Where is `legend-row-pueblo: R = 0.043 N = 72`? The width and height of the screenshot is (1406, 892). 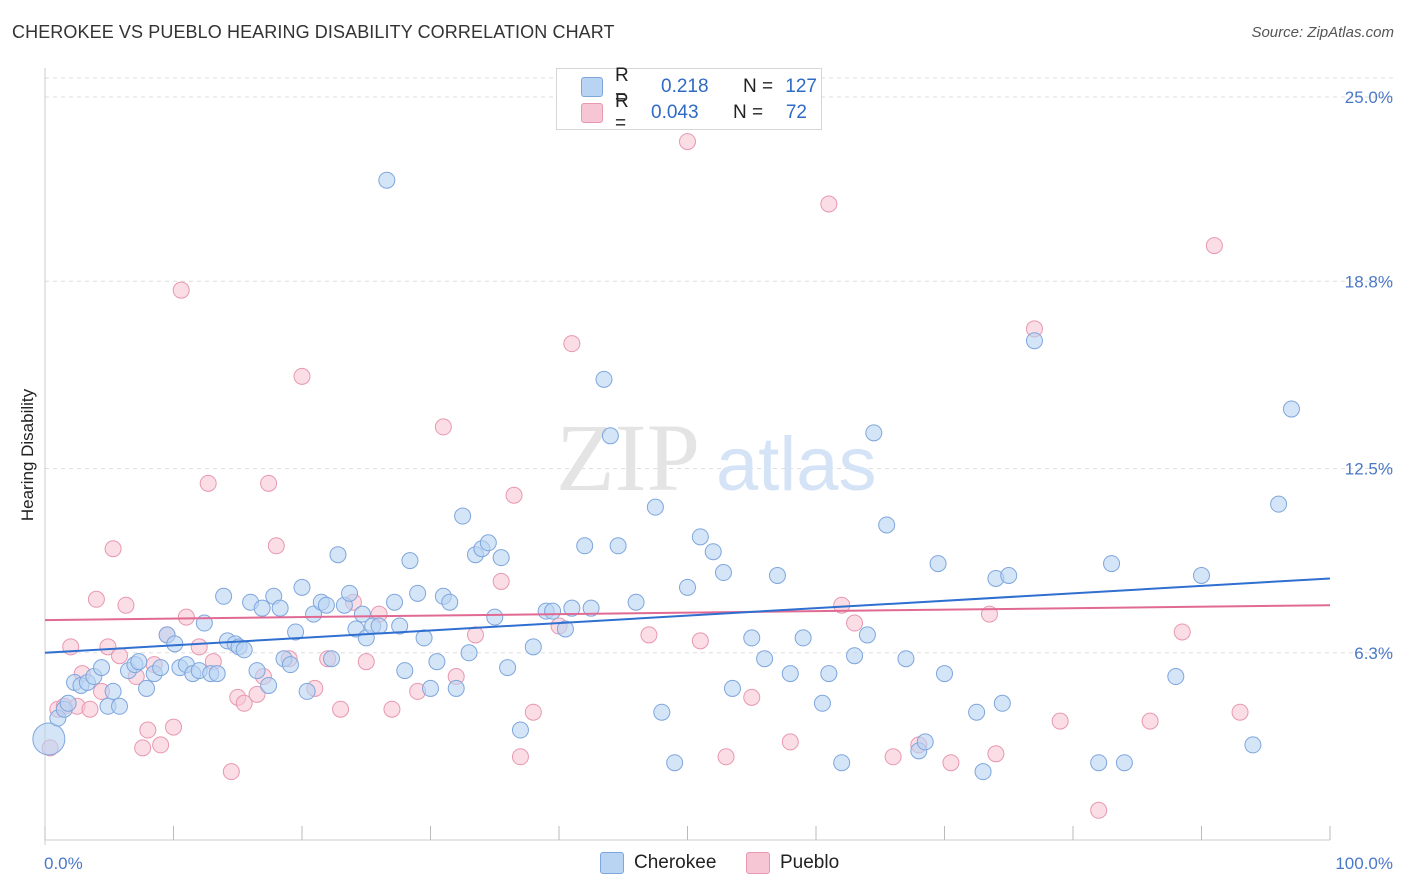 legend-row-pueblo: R = 0.043 N = 72 is located at coordinates (694, 112).